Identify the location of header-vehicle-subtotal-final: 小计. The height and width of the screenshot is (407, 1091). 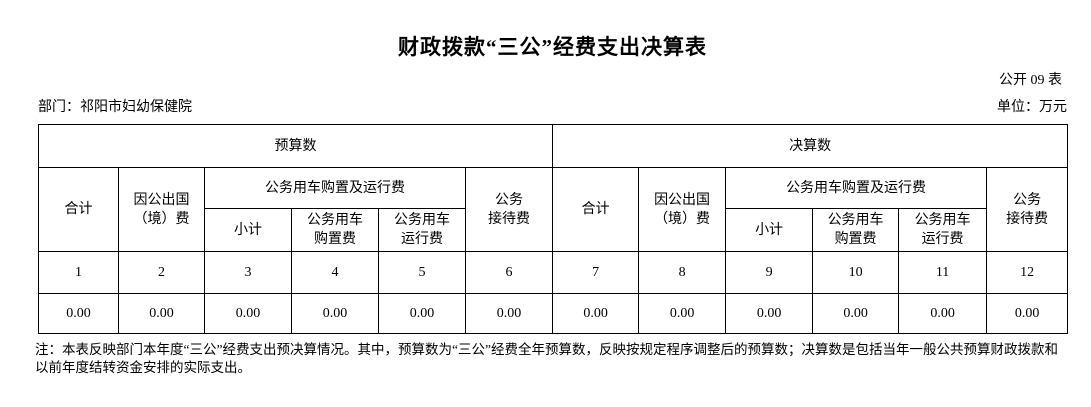
(769, 230).